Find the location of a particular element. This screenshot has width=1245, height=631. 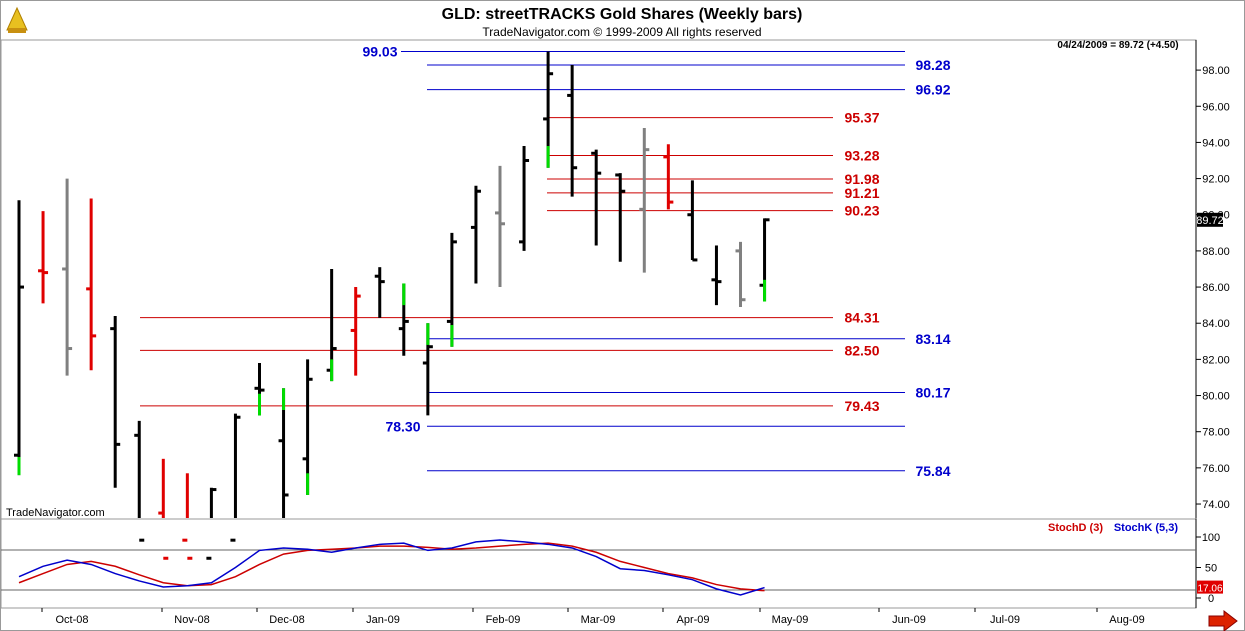

price-tick-label: 82.00 is located at coordinates (1216, 360).